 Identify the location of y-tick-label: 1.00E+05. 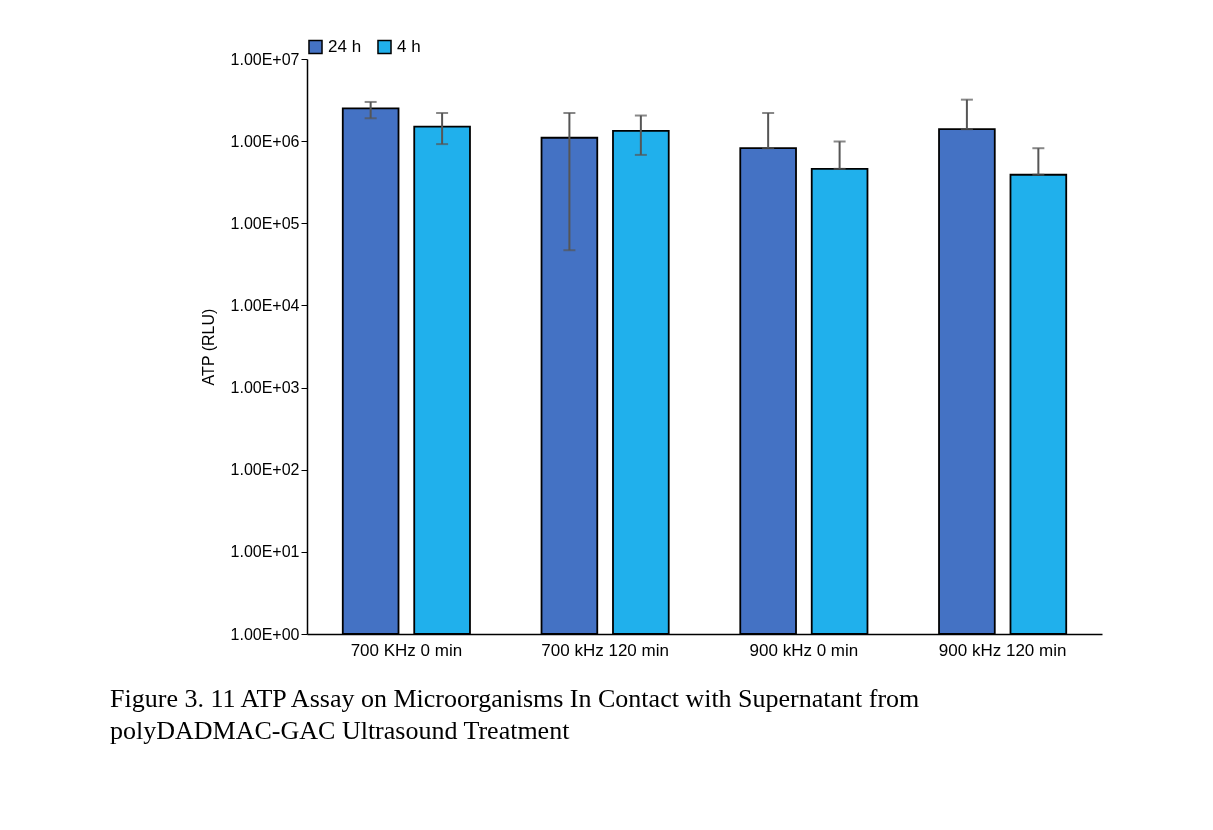
(265, 223).